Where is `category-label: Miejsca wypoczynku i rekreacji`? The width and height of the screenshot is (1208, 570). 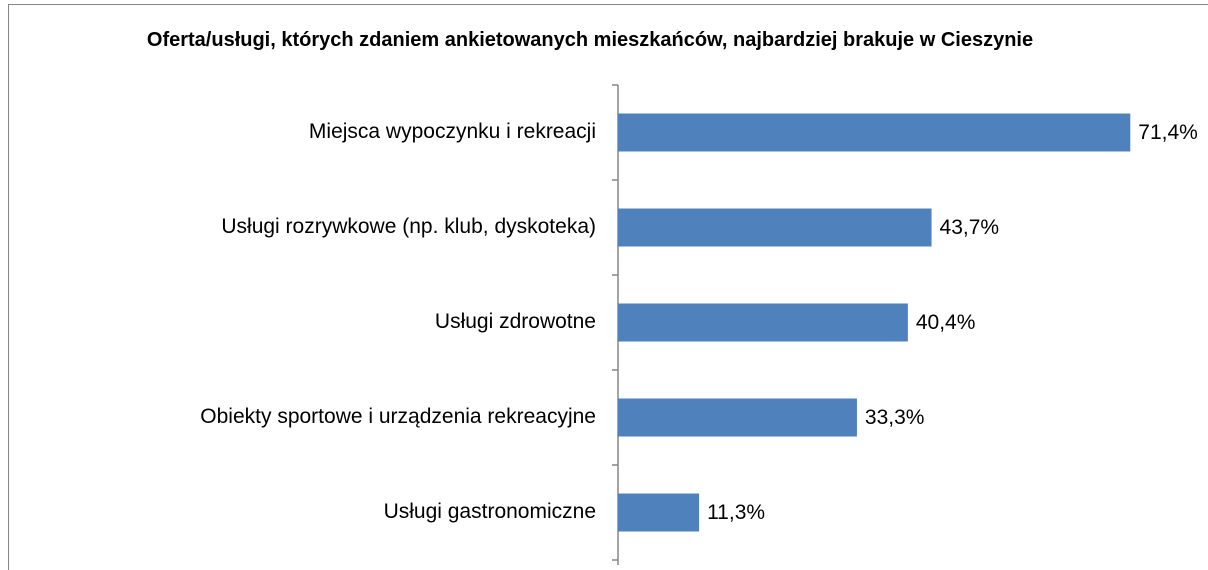
category-label: Miejsca wypoczynku i rekreacji is located at coordinates (452, 131).